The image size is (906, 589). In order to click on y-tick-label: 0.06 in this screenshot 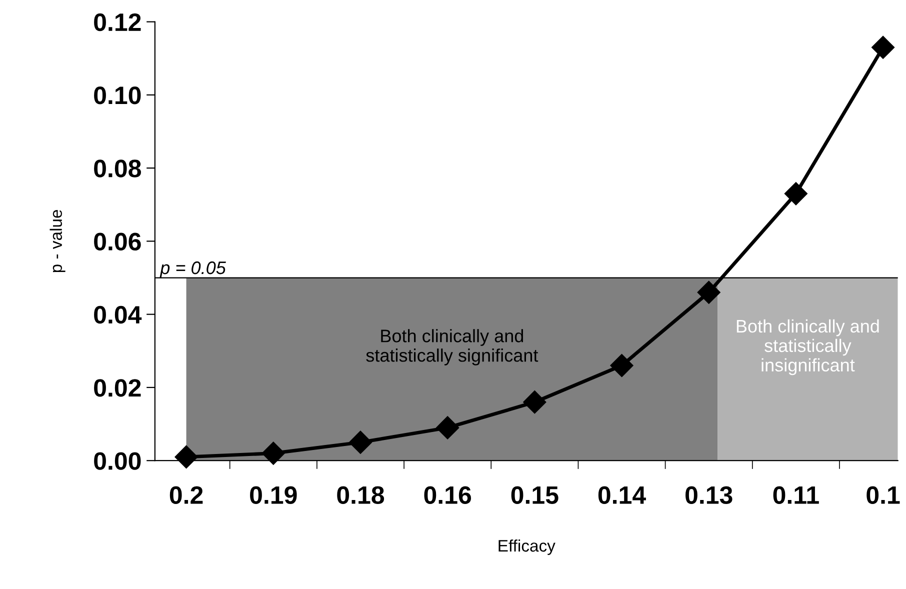, I will do `click(117, 241)`.